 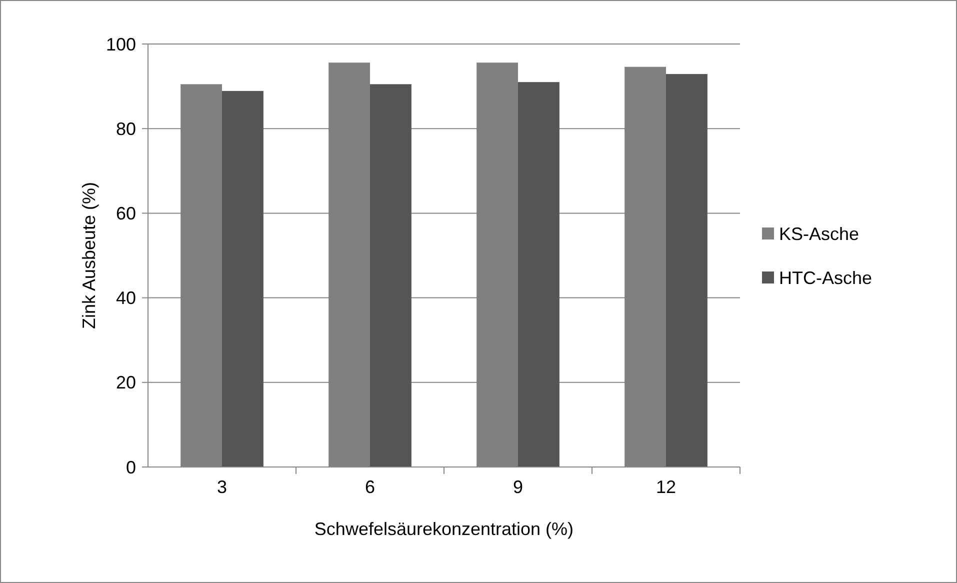 I want to click on y-tick-label: 60, so click(x=126, y=214).